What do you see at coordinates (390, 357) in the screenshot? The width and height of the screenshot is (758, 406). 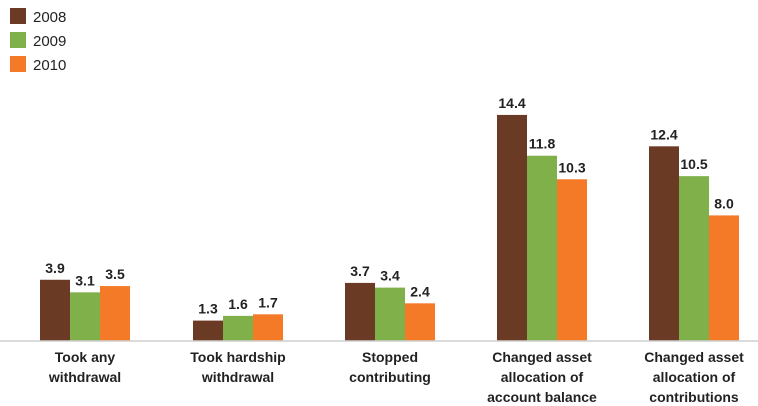 I see `category-label-2-line-0: Stopped` at bounding box center [390, 357].